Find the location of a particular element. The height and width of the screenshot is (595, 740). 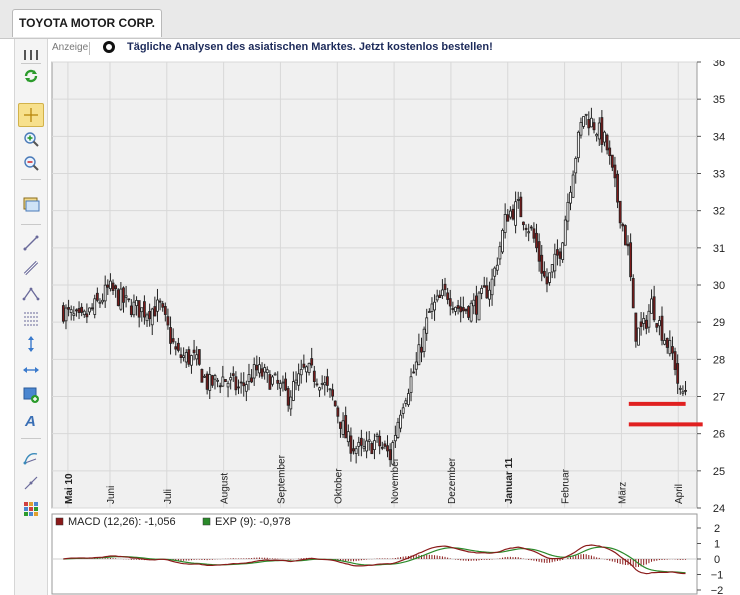

triangle-icon is located at coordinates (31, 294).